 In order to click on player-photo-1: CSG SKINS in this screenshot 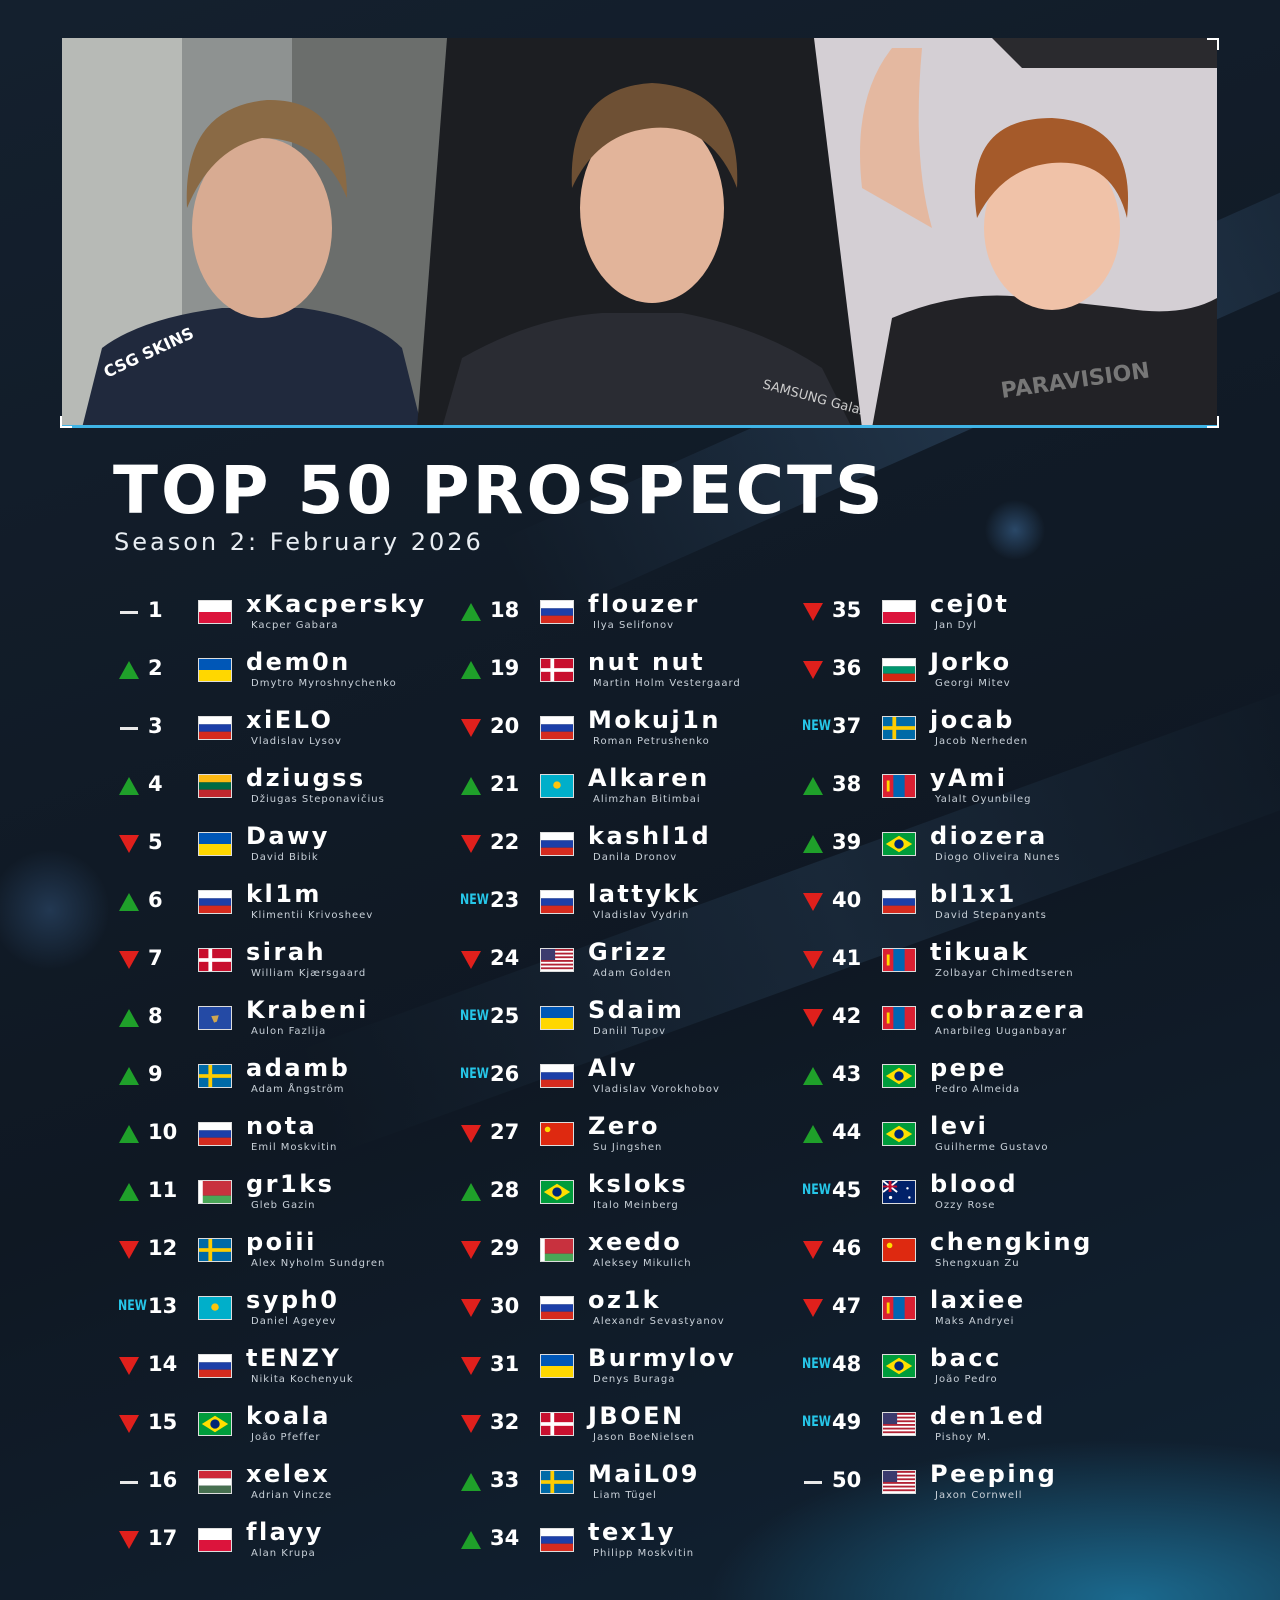, I will do `click(262, 231)`.